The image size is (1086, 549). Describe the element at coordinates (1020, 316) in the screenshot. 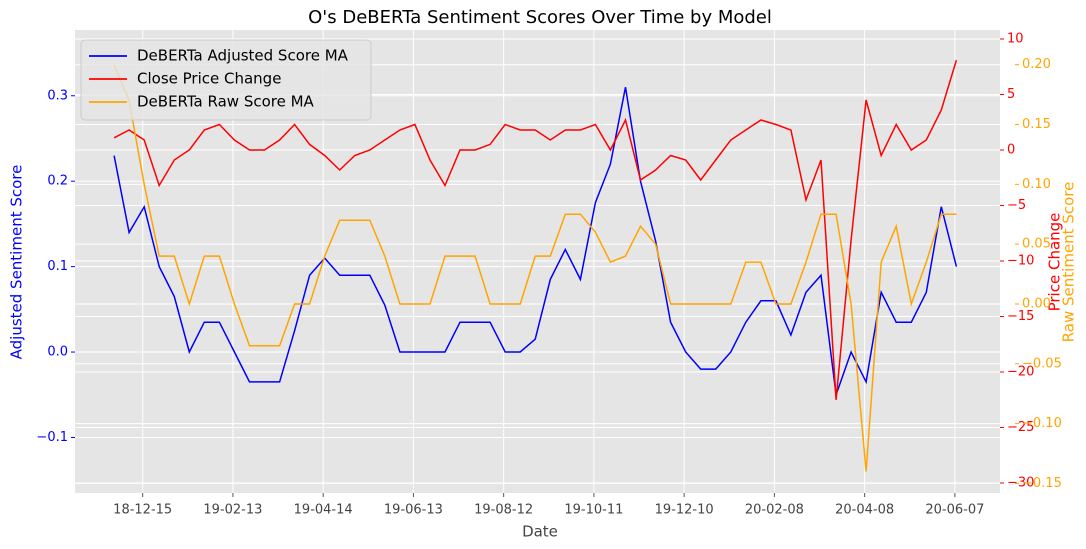

I see `tick-label: −15` at that location.